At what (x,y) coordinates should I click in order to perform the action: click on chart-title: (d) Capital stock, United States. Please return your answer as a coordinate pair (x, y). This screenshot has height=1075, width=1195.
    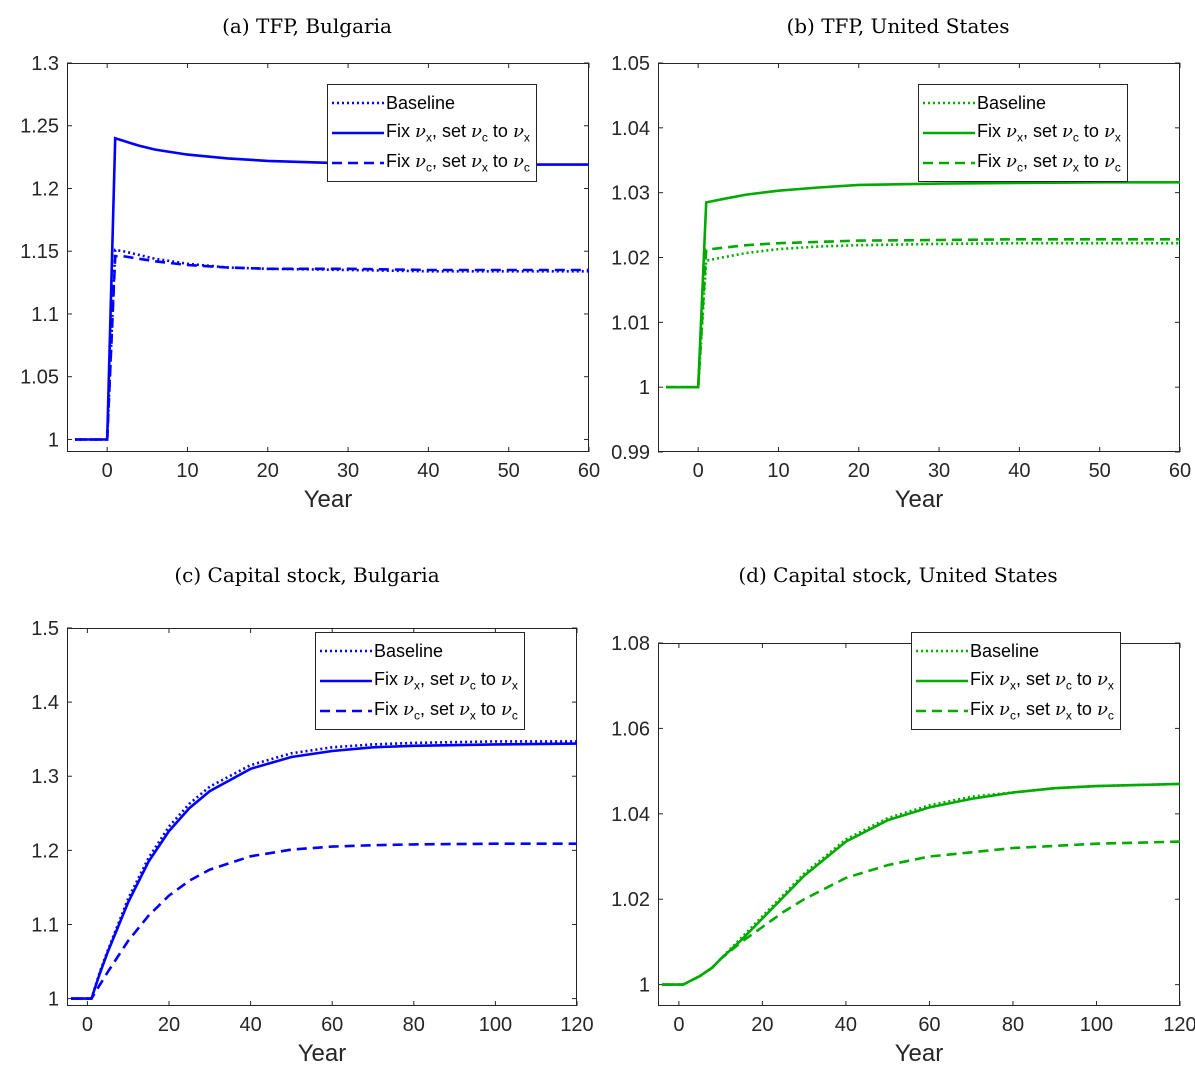
    Looking at the image, I should click on (898, 575).